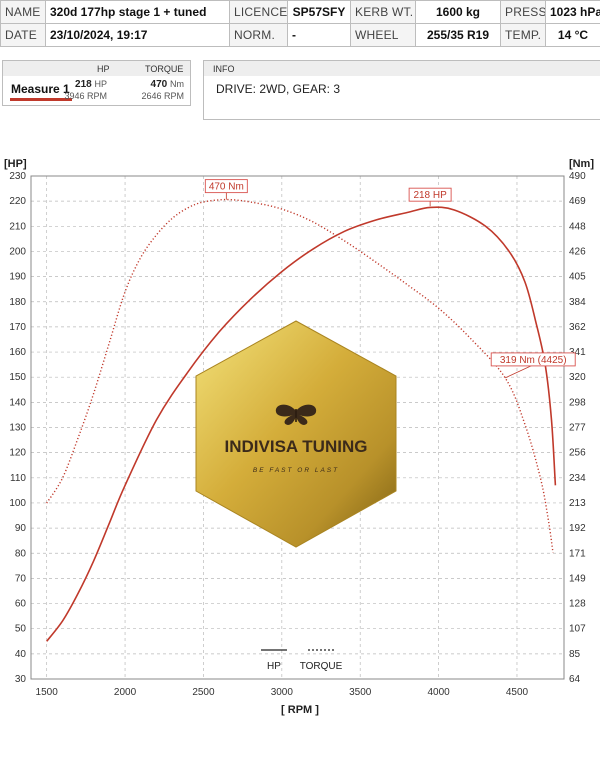  I want to click on y-tick-left: 160, so click(17, 352).